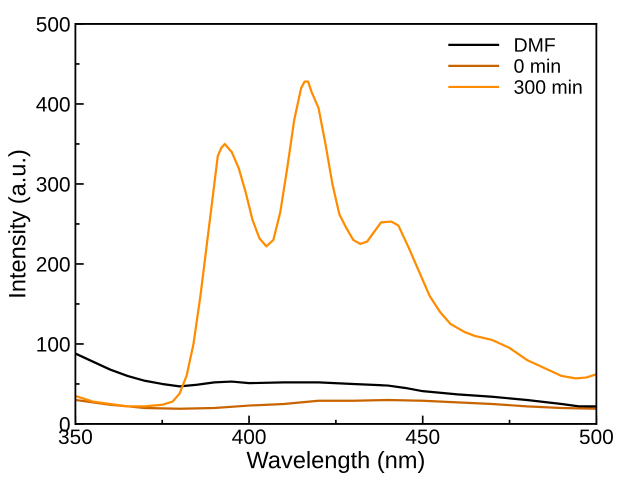  What do you see at coordinates (249, 436) in the screenshot?
I see `x-tick-label: 400` at bounding box center [249, 436].